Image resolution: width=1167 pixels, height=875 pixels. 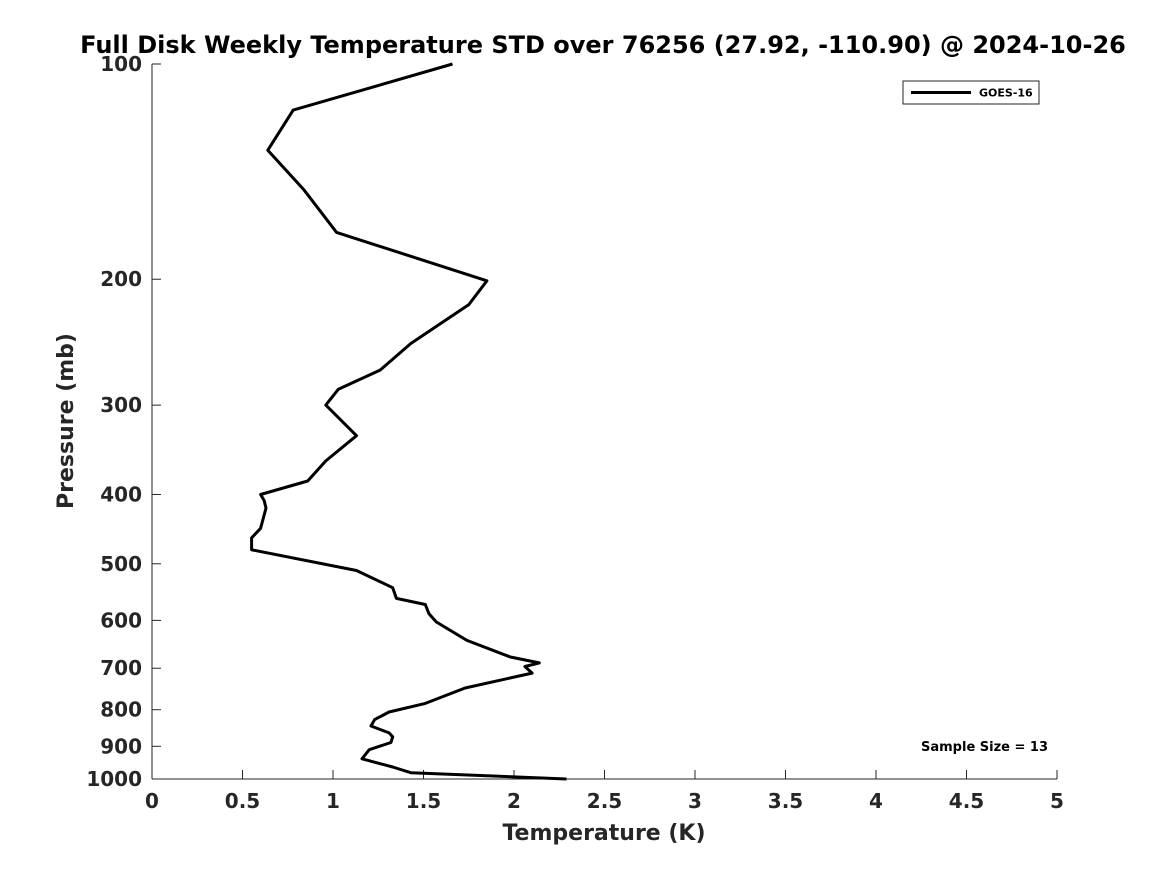 What do you see at coordinates (121, 746) in the screenshot?
I see `y-tick-label: 900` at bounding box center [121, 746].